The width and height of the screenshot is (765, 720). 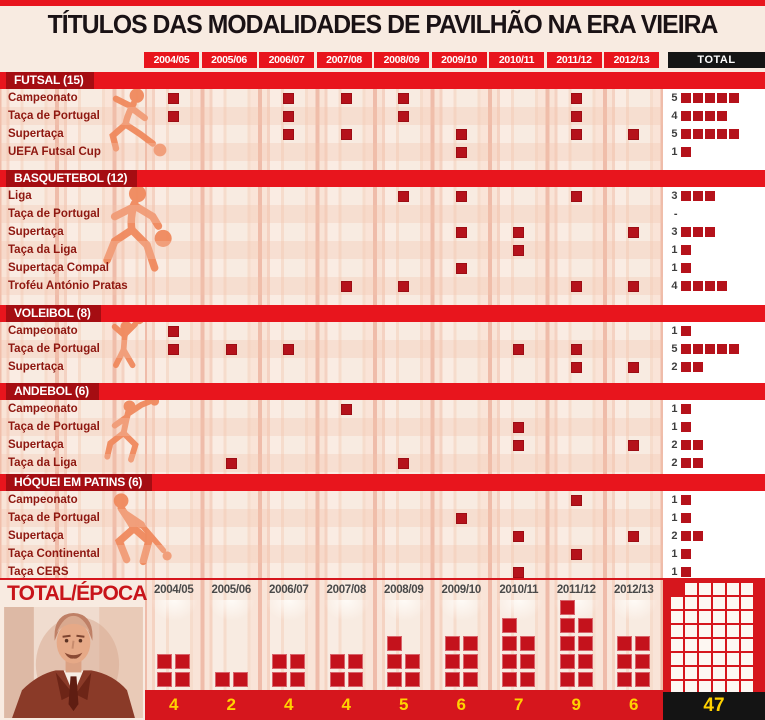 I want to click on row-total: 5, so click(x=714, y=349).